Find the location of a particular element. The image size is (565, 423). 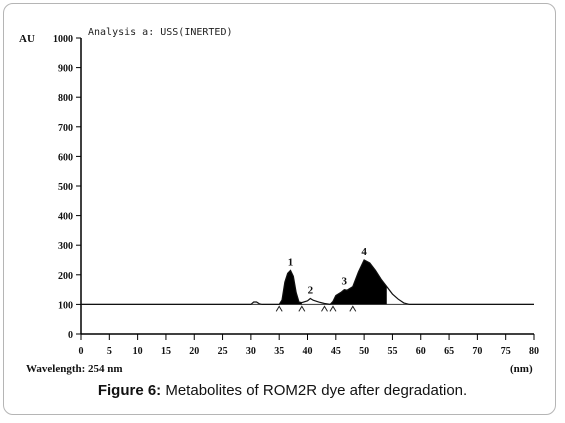

x-tick-label: 55 is located at coordinates (392, 351).